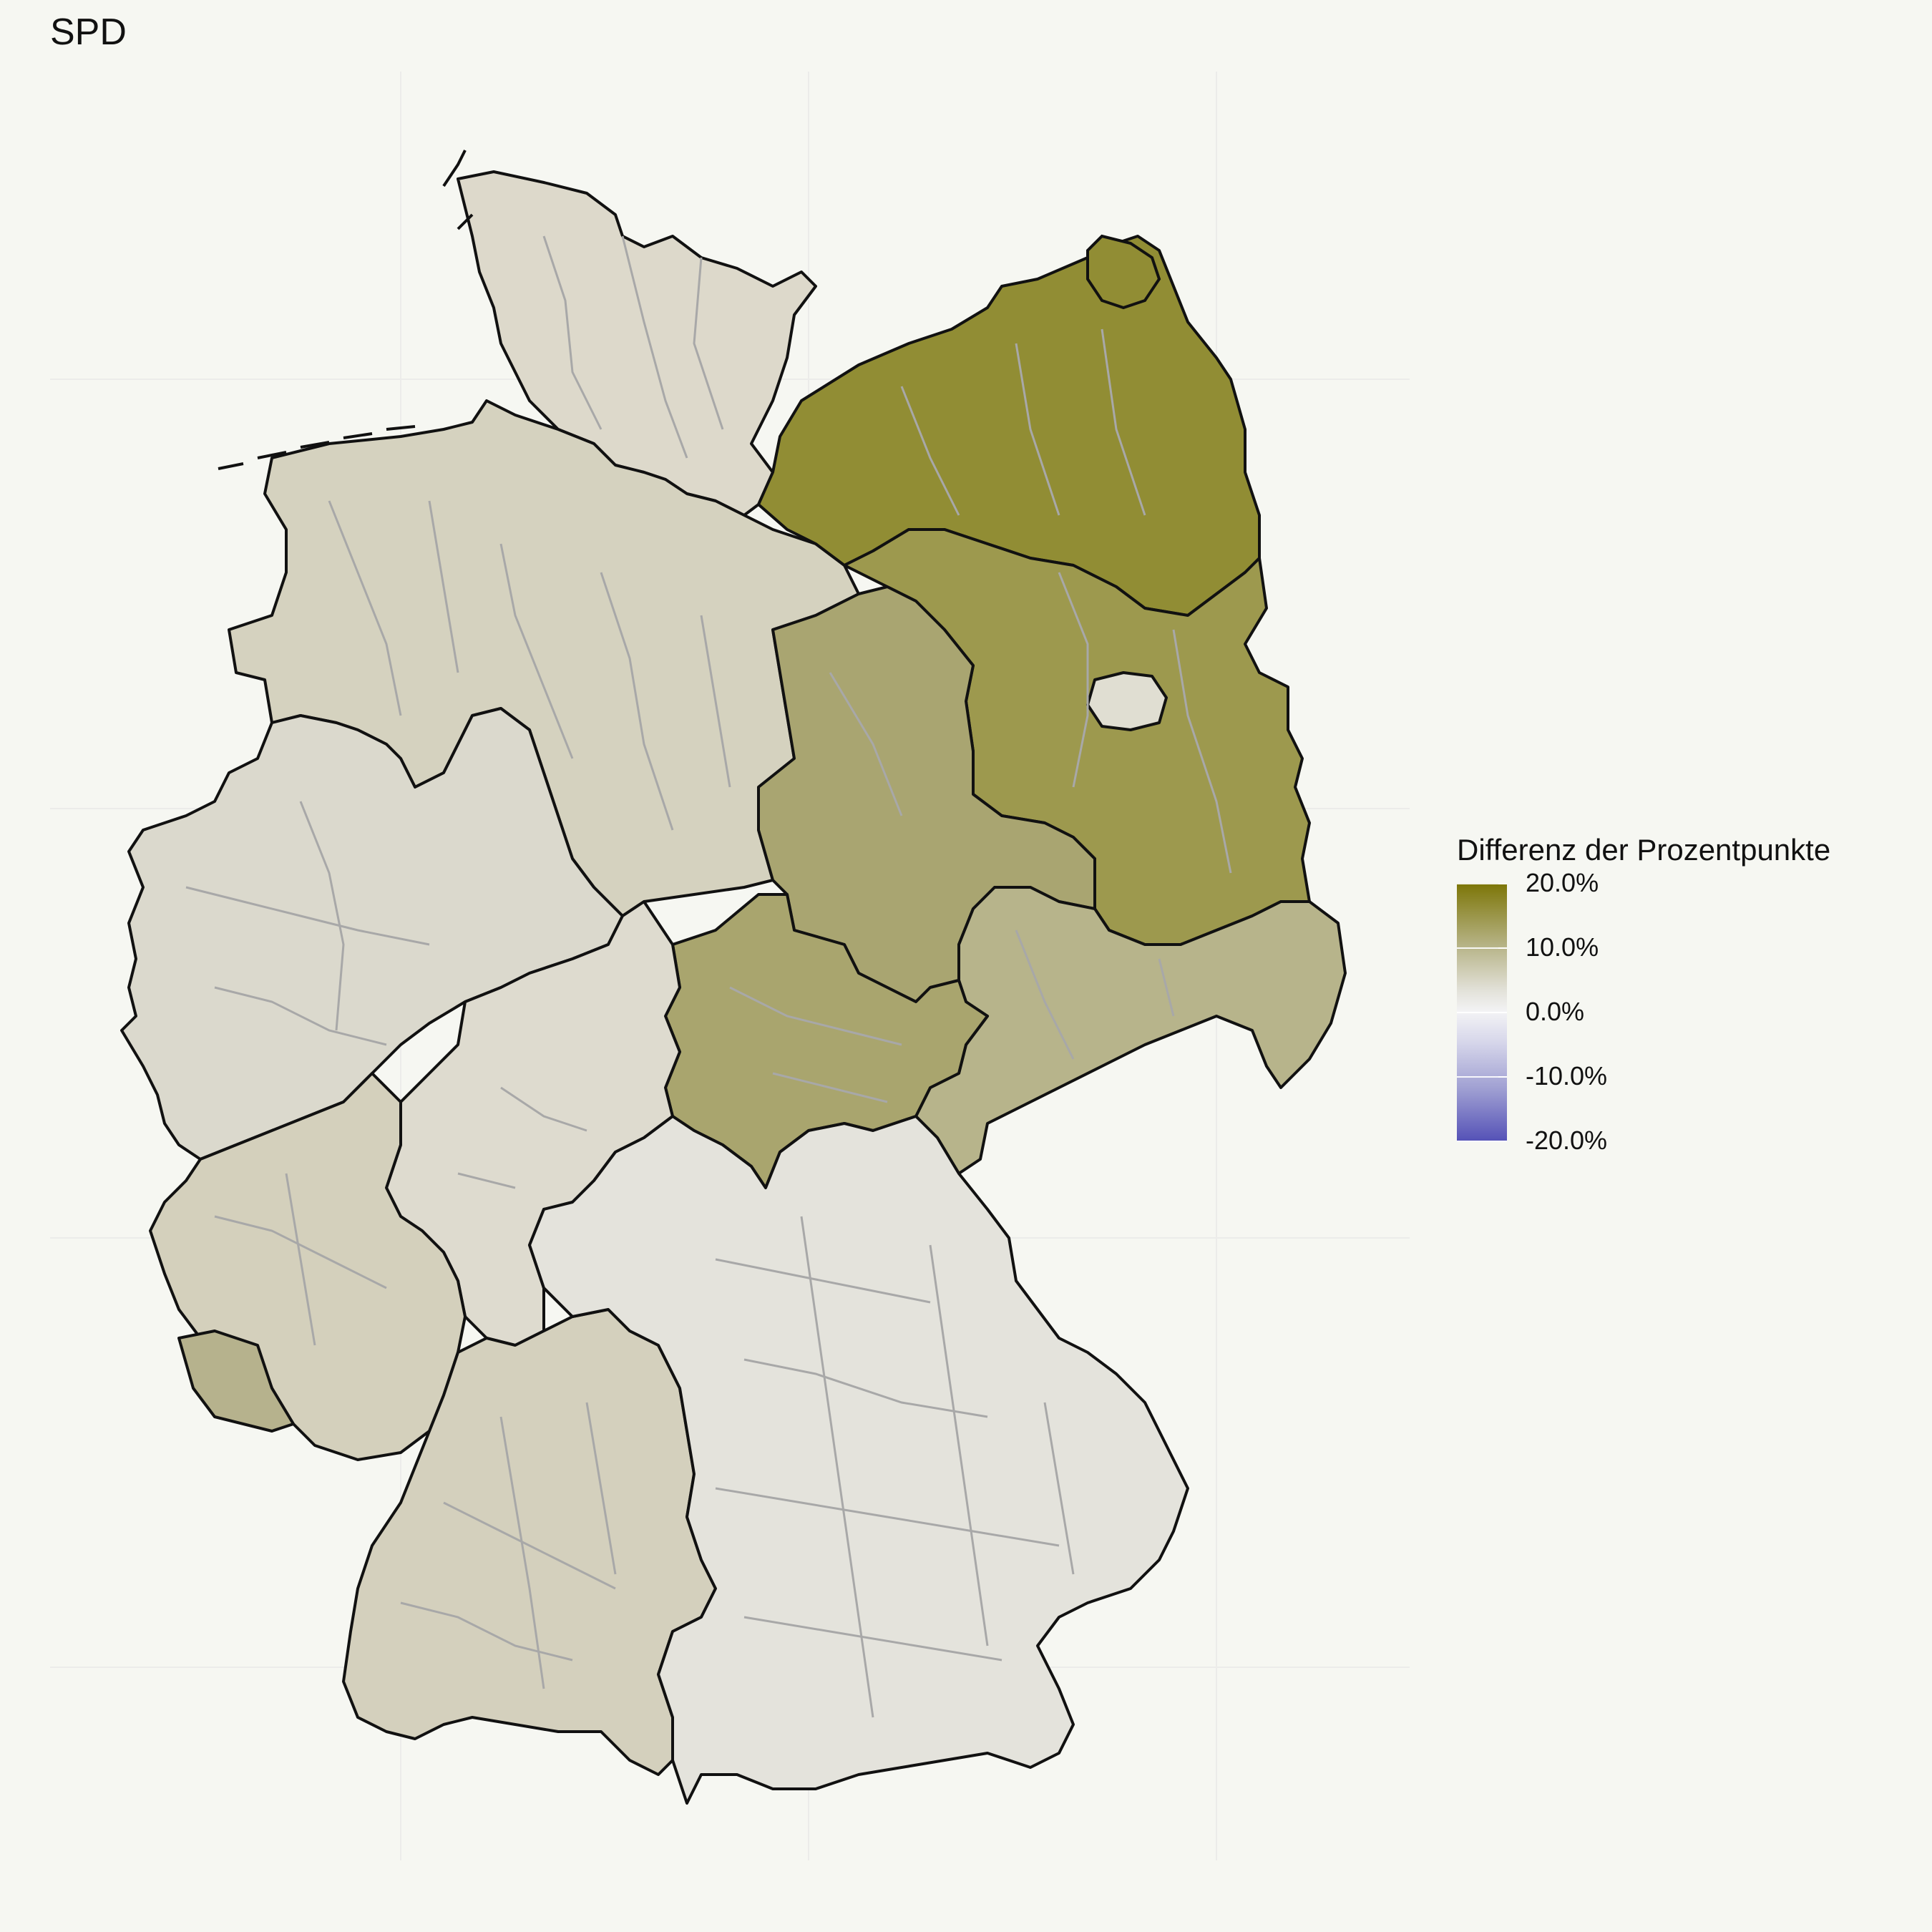 The height and width of the screenshot is (1932, 1932). What do you see at coordinates (1567, 1140) in the screenshot?
I see `legend-tick-label: -20.0%` at bounding box center [1567, 1140].